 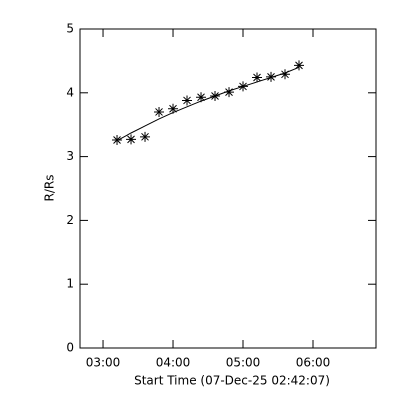 I want to click on x-axis-label: Start Time (07-Dec-25 02:42:07), so click(x=232, y=381).